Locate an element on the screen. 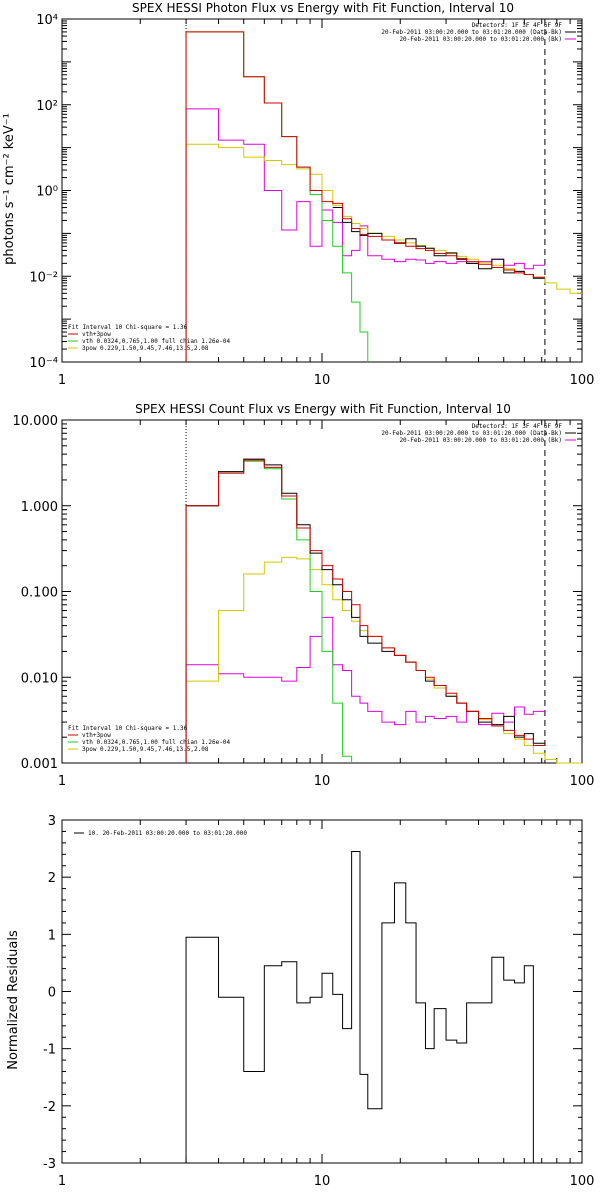  residuals-y-label: Normalized Residuals is located at coordinates (13, 1000).